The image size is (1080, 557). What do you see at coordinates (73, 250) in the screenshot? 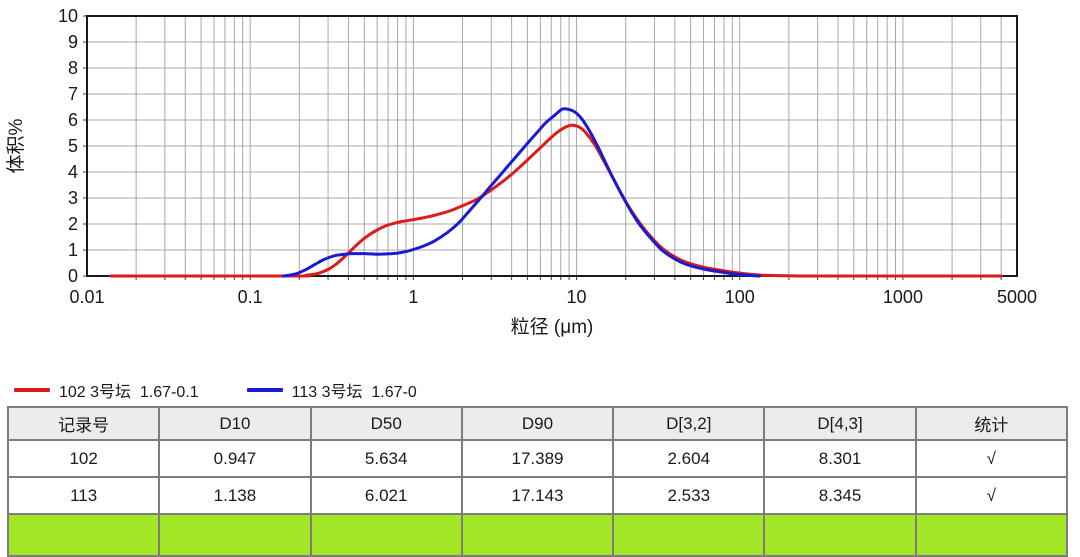
I see `y-tick-label: 1` at bounding box center [73, 250].